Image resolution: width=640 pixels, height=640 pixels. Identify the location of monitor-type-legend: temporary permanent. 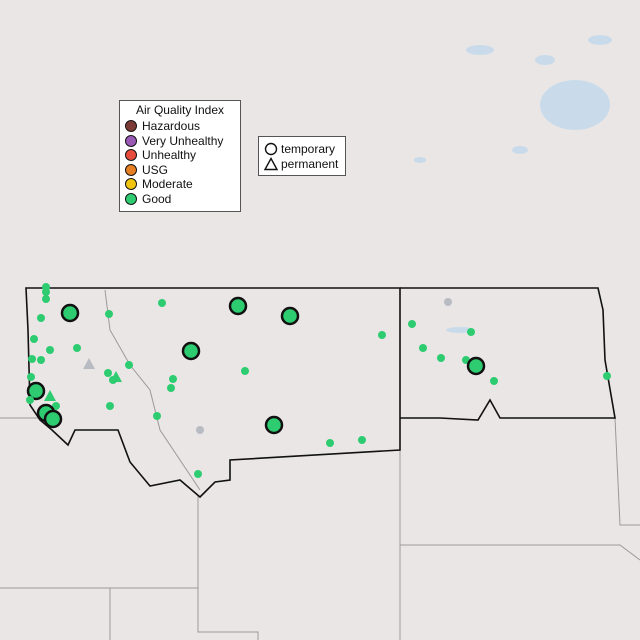
(302, 156).